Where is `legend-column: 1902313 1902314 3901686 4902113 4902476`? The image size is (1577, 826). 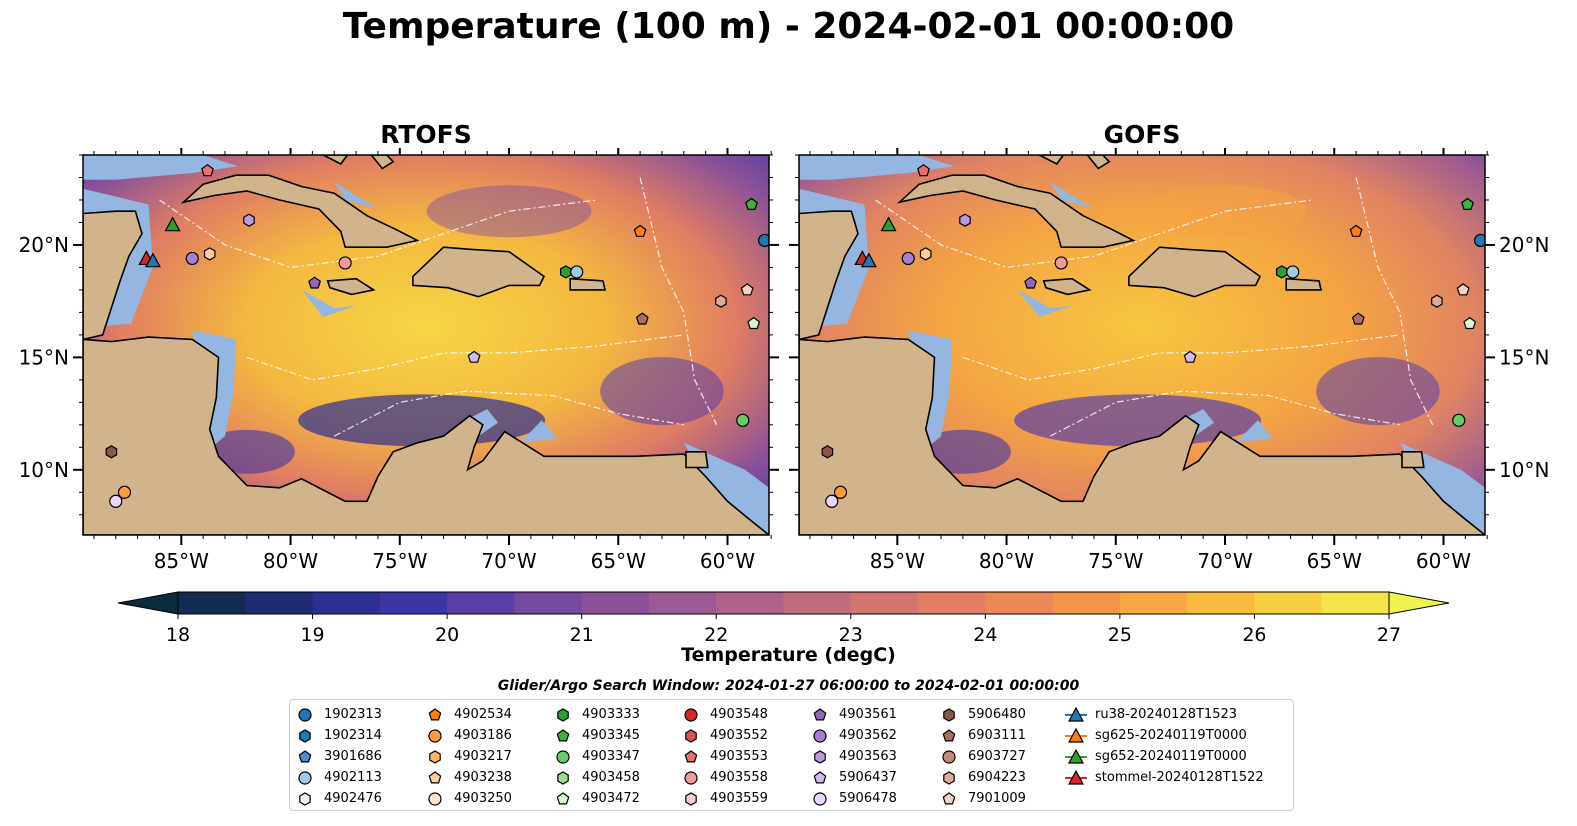
legend-column: 1902313 1902314 3901686 4902113 4902476 is located at coordinates (338, 756).